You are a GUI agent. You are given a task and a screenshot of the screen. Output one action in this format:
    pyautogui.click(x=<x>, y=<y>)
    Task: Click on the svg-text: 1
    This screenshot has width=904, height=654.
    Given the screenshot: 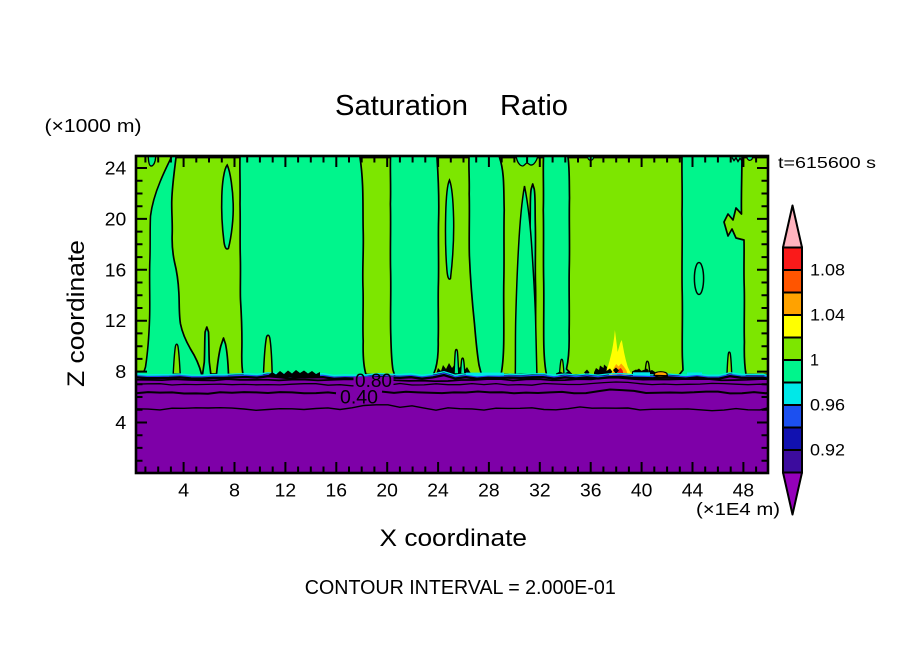 What is the action you would take?
    pyautogui.click(x=814, y=361)
    